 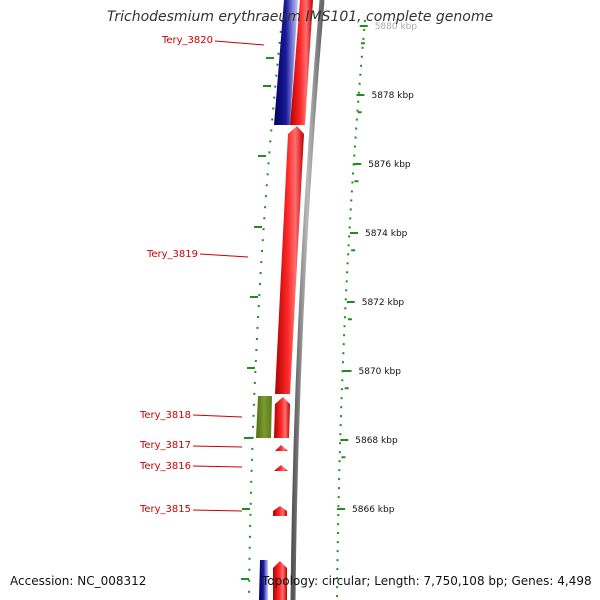 I want to click on inner-track-marks, so click(x=257, y=318).